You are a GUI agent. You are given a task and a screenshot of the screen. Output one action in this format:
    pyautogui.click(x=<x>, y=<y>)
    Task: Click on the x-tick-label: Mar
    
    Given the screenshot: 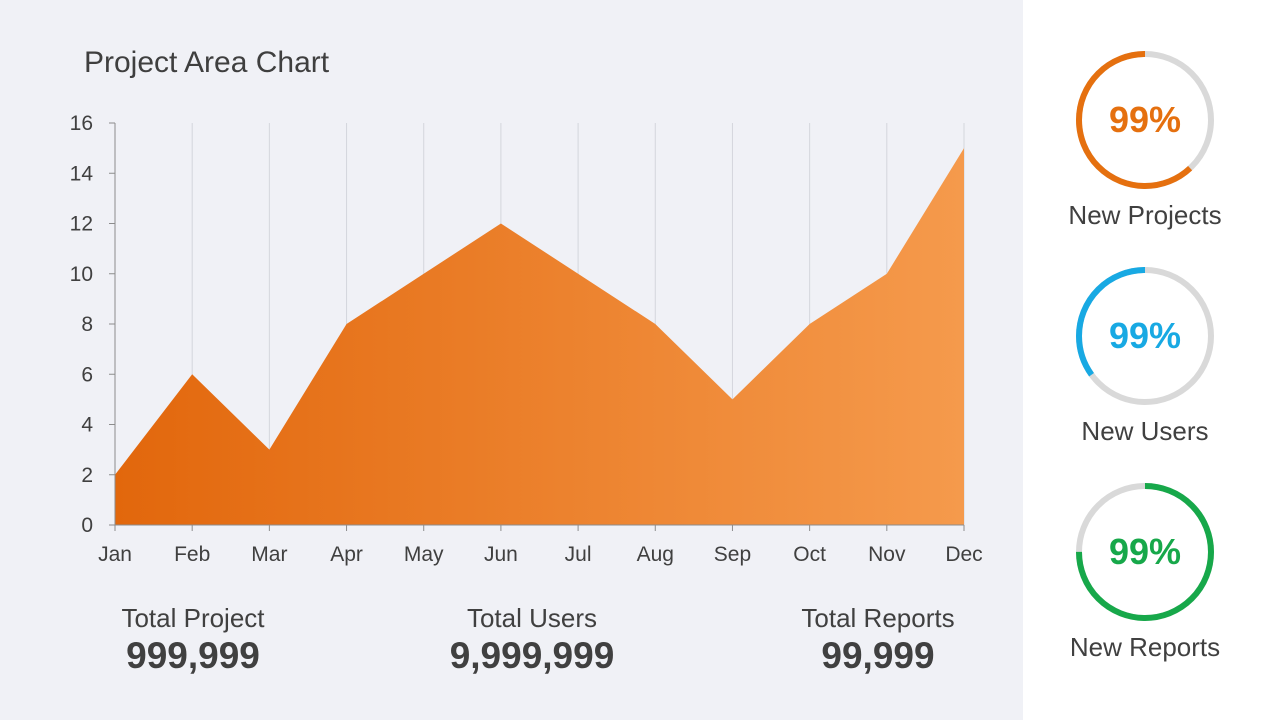 What is the action you would take?
    pyautogui.click(x=269, y=554)
    